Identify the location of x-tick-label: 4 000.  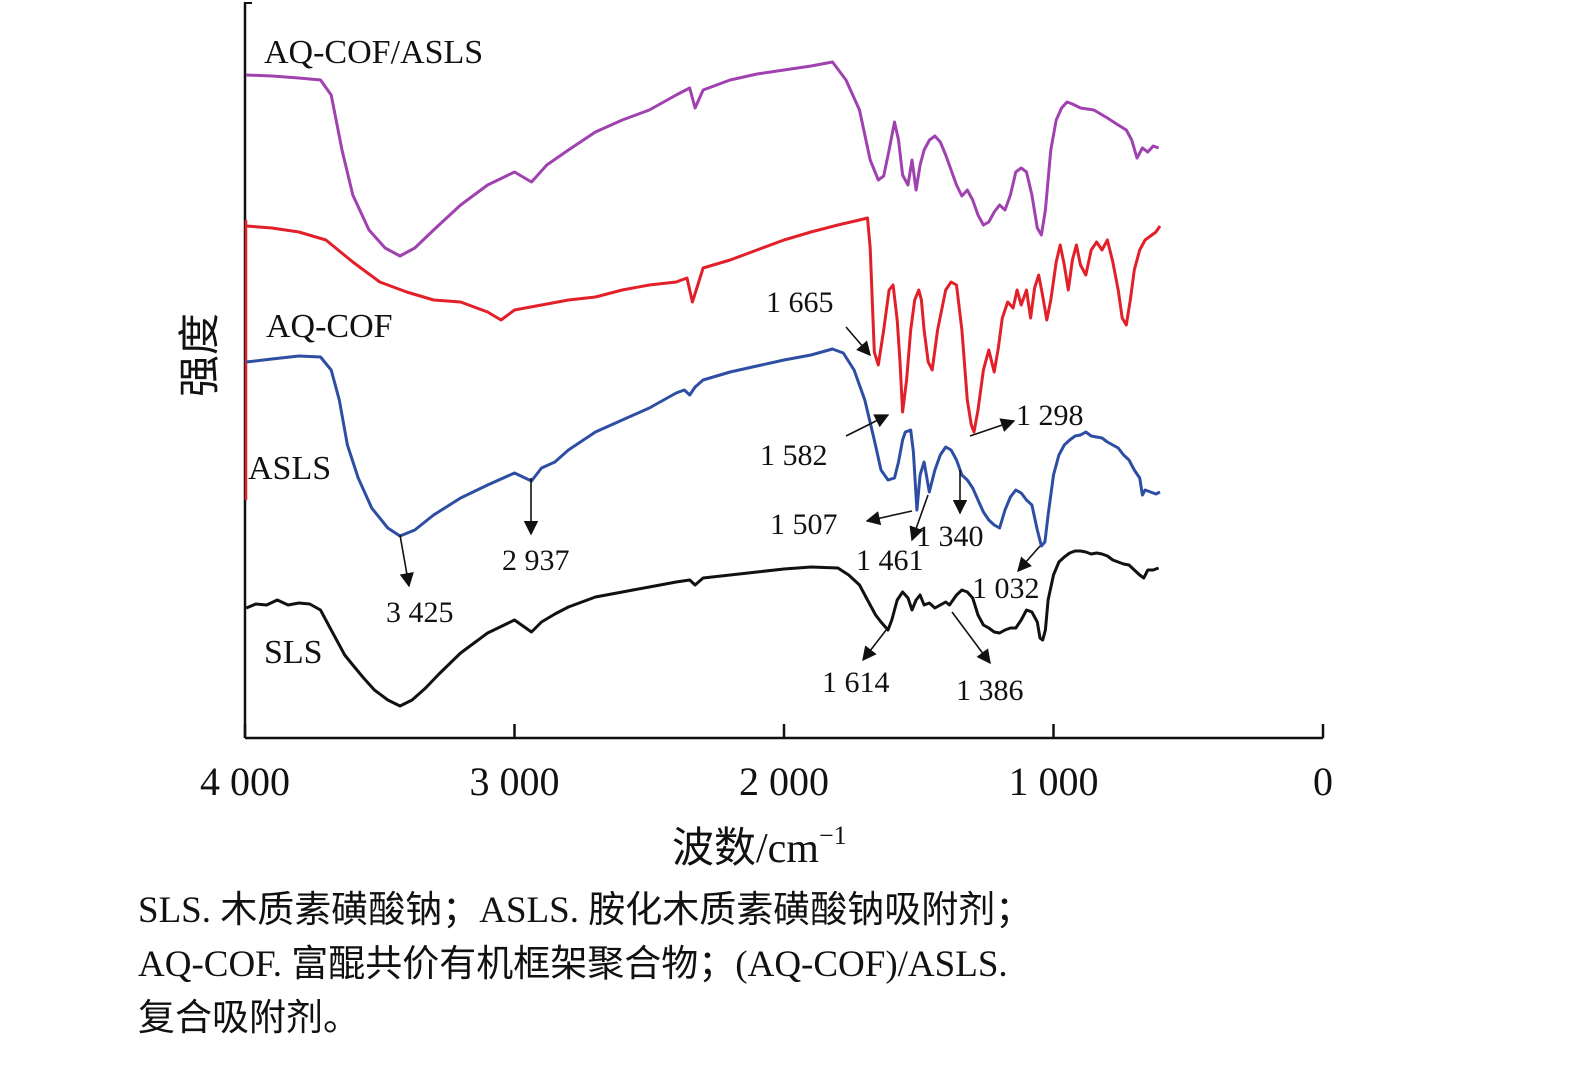
(245, 781).